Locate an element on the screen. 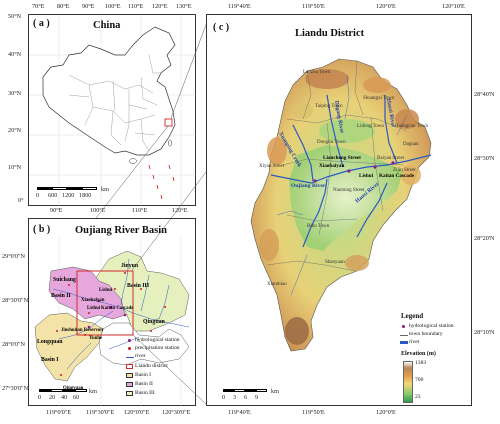  label-suichang: Suichang is located at coordinates (64, 280).